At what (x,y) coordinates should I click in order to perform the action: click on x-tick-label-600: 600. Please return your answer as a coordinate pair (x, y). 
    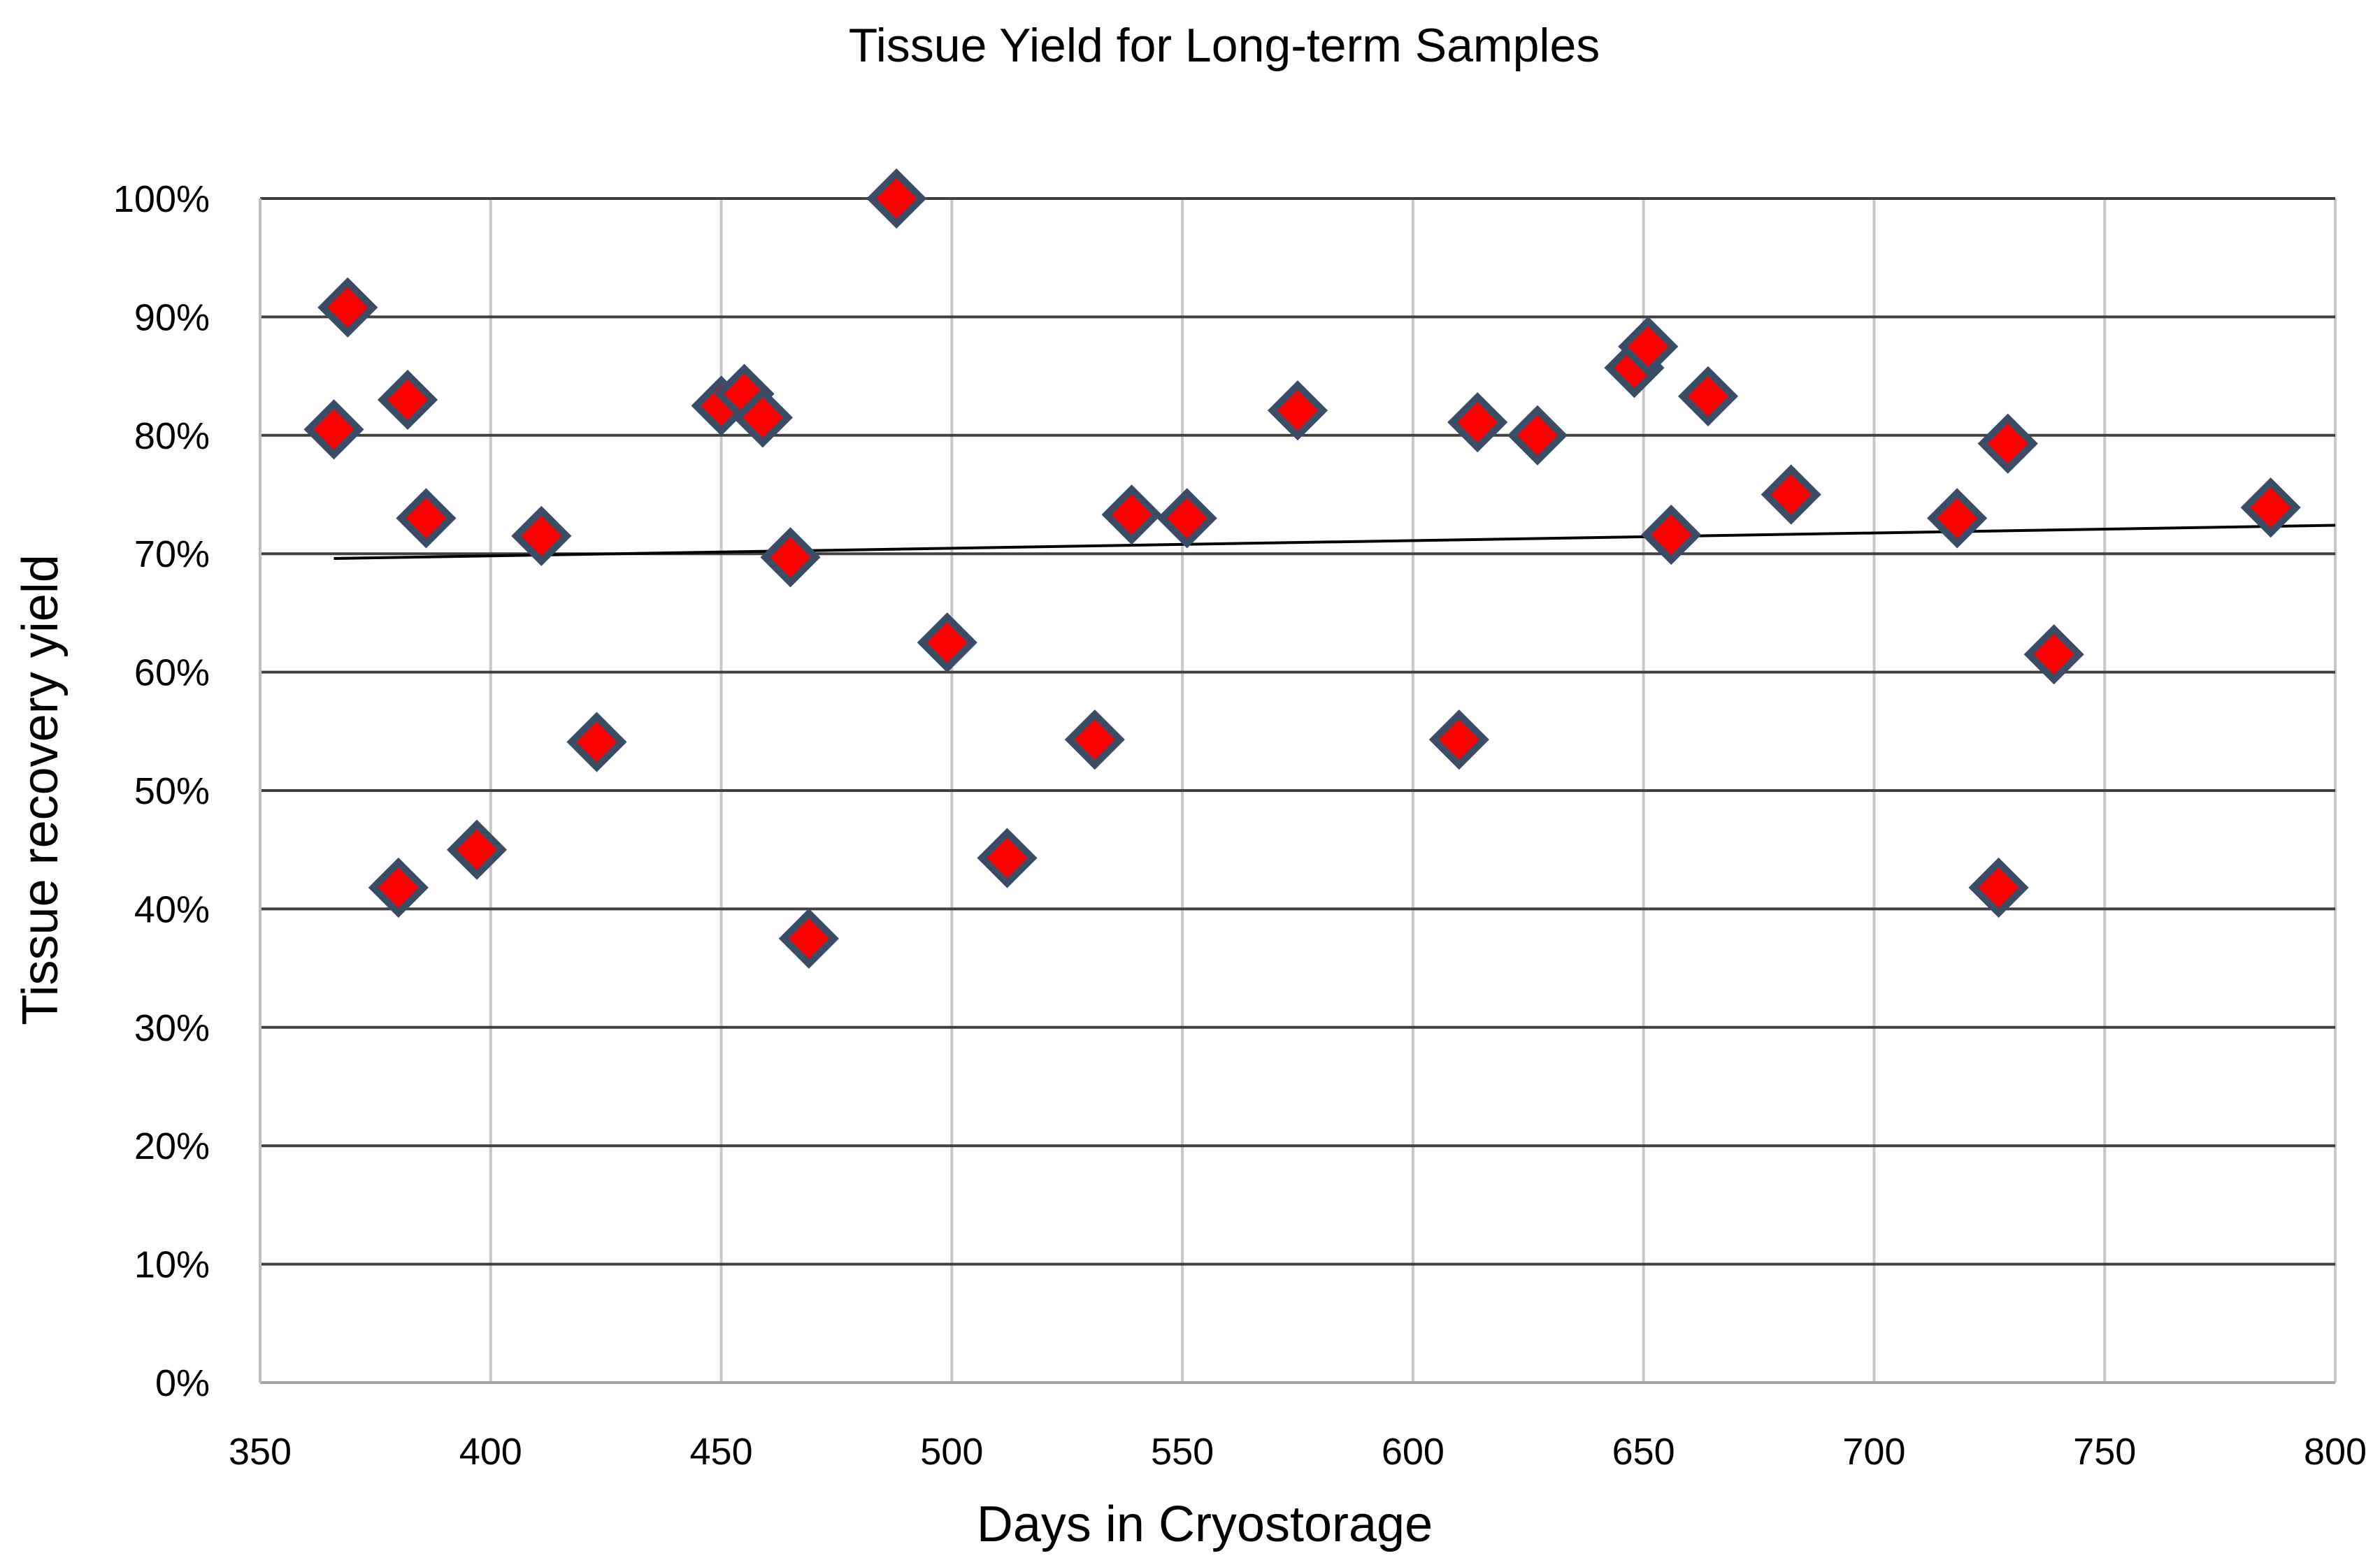
    Looking at the image, I should click on (1413, 1452).